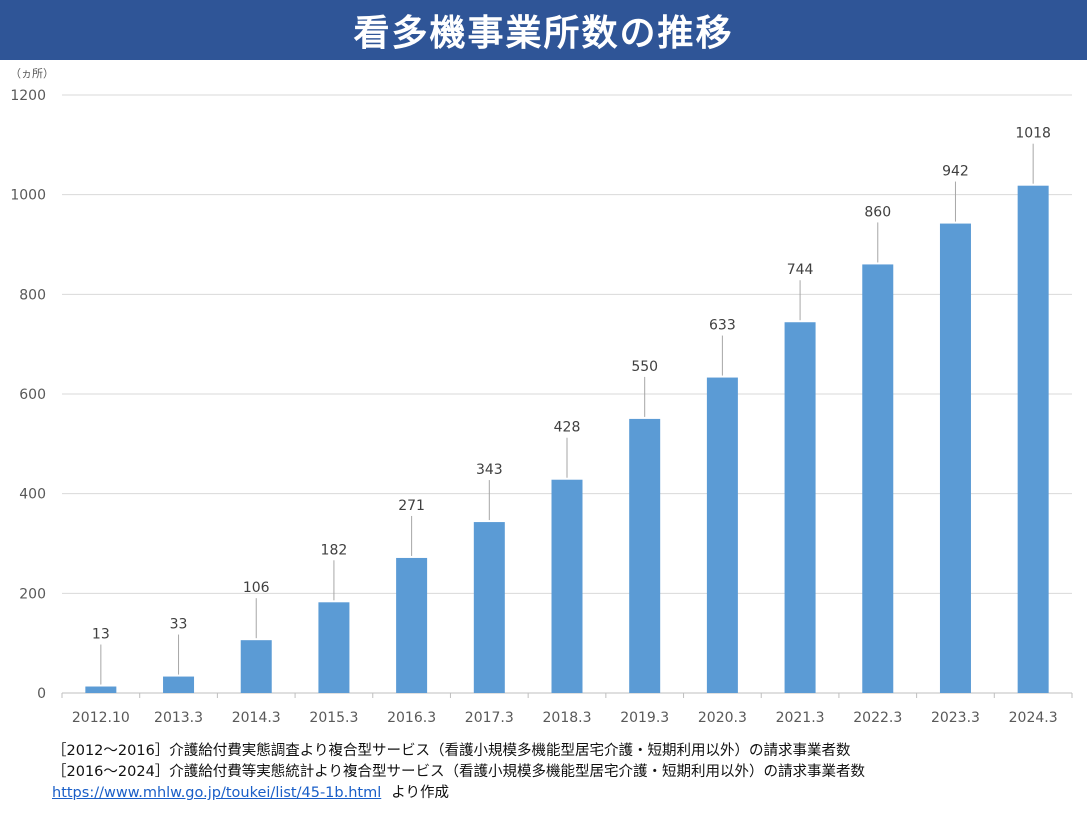 The width and height of the screenshot is (1087, 817). What do you see at coordinates (28, 96) in the screenshot?
I see `y-tick-label: 1200` at bounding box center [28, 96].